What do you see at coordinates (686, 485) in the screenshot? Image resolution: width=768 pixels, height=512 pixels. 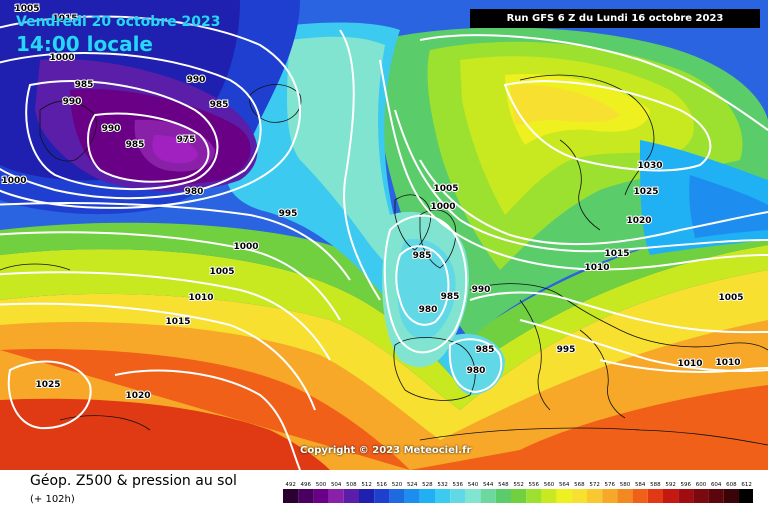 I see `legend-tick-label: 596` at bounding box center [686, 485].